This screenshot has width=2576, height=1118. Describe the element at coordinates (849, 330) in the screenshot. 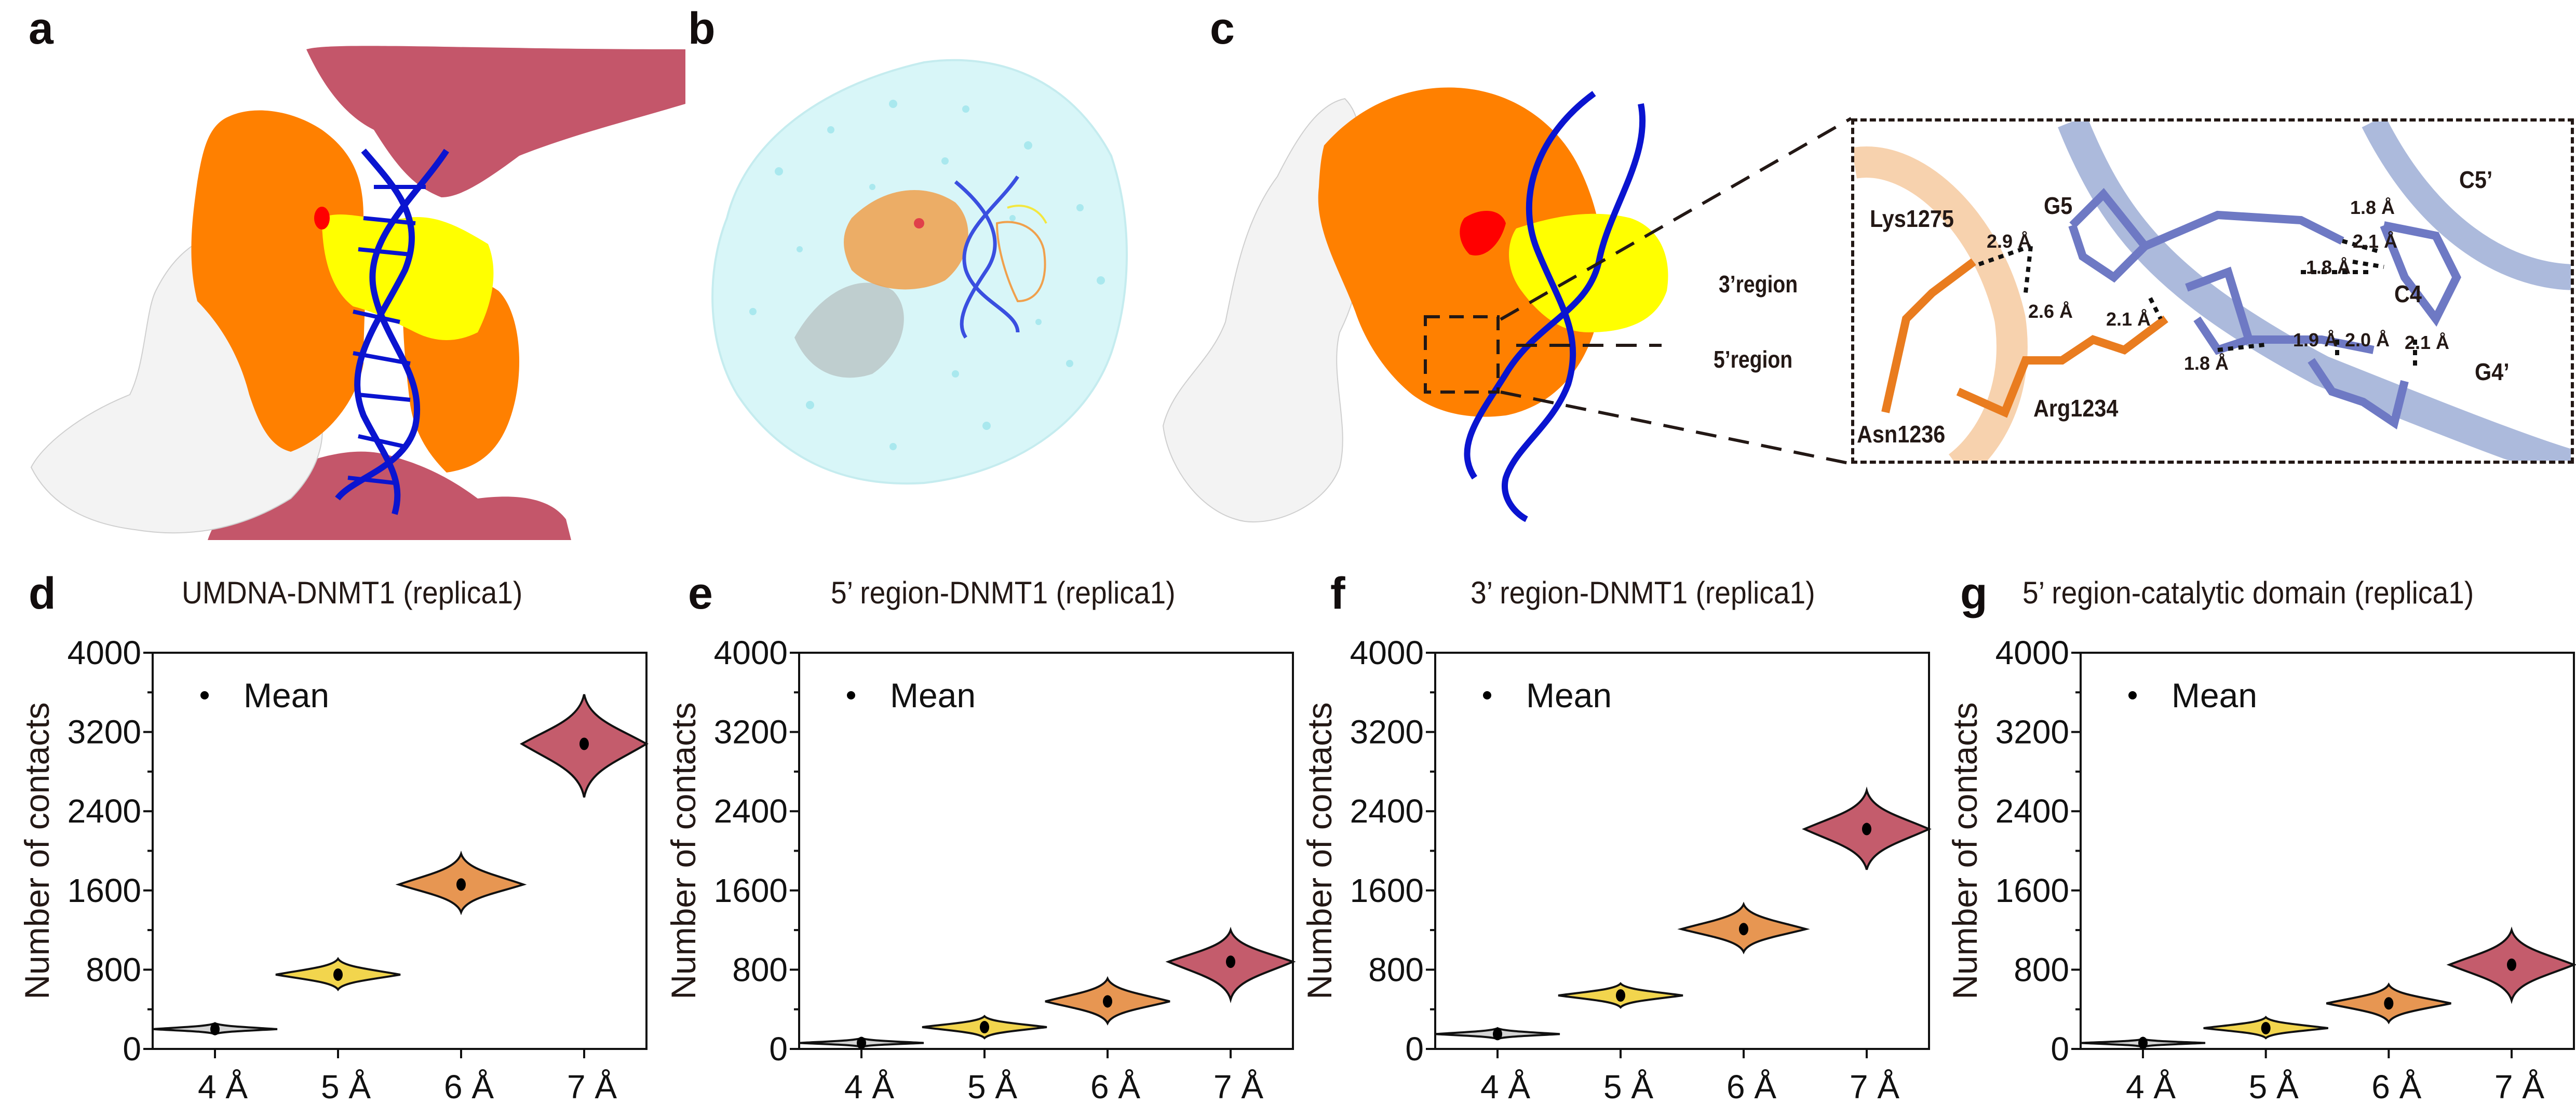

I see `grey-domain-ribbon` at that location.